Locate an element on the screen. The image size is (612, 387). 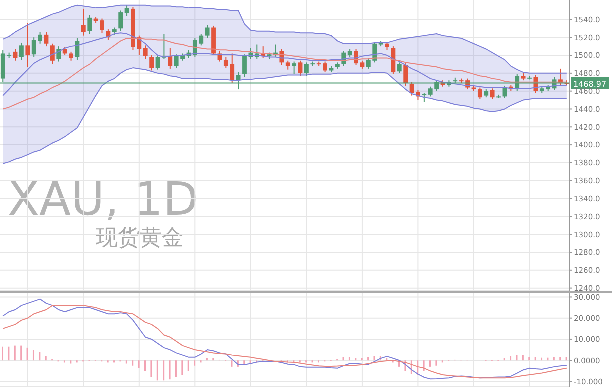
text: XAU, 1D is located at coordinates (103, 199).